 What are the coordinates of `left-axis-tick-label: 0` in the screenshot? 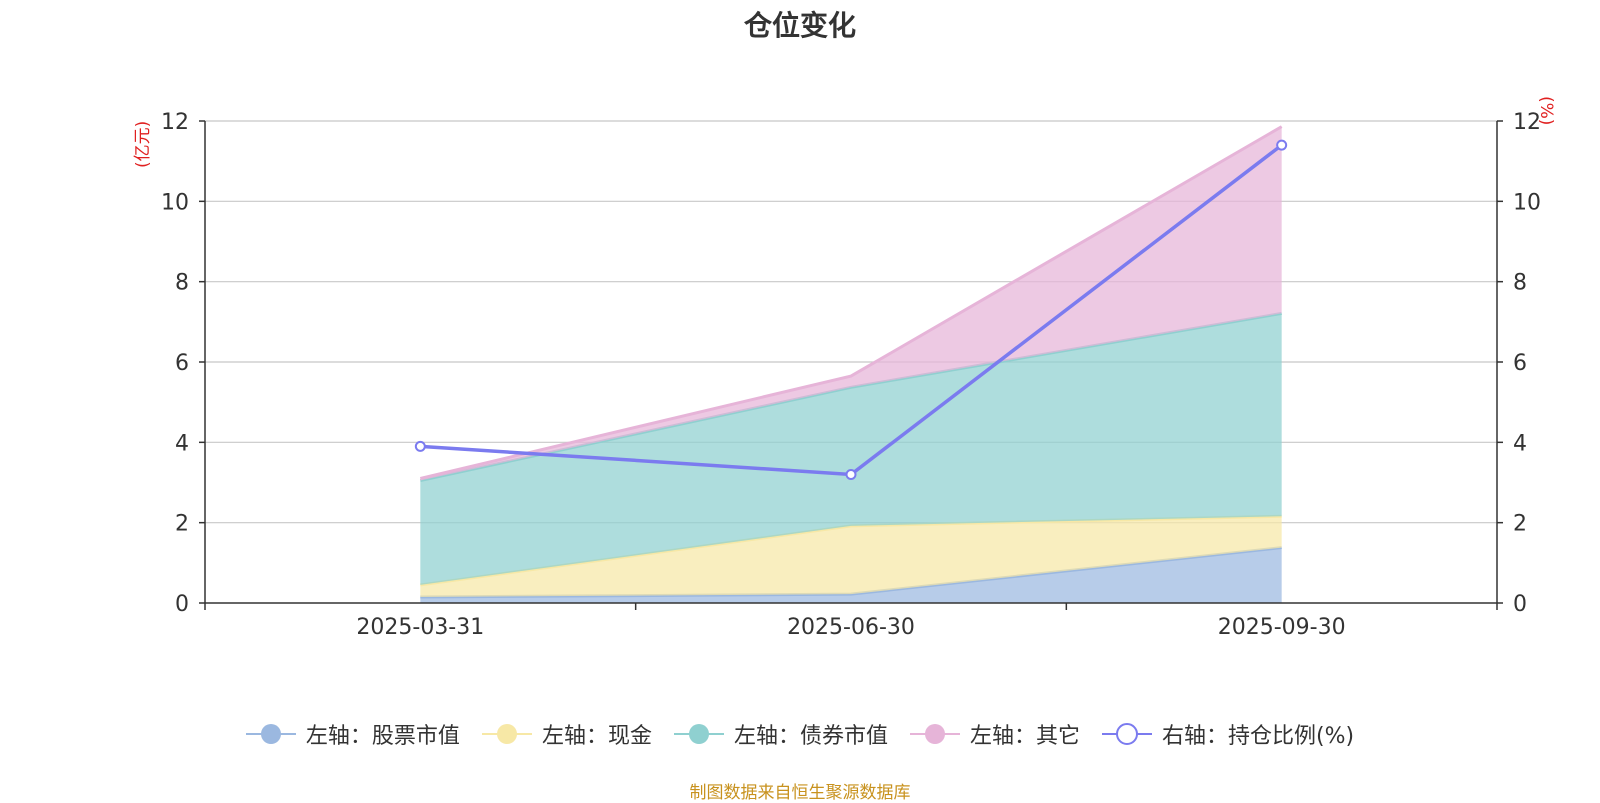 It's located at (182, 604).